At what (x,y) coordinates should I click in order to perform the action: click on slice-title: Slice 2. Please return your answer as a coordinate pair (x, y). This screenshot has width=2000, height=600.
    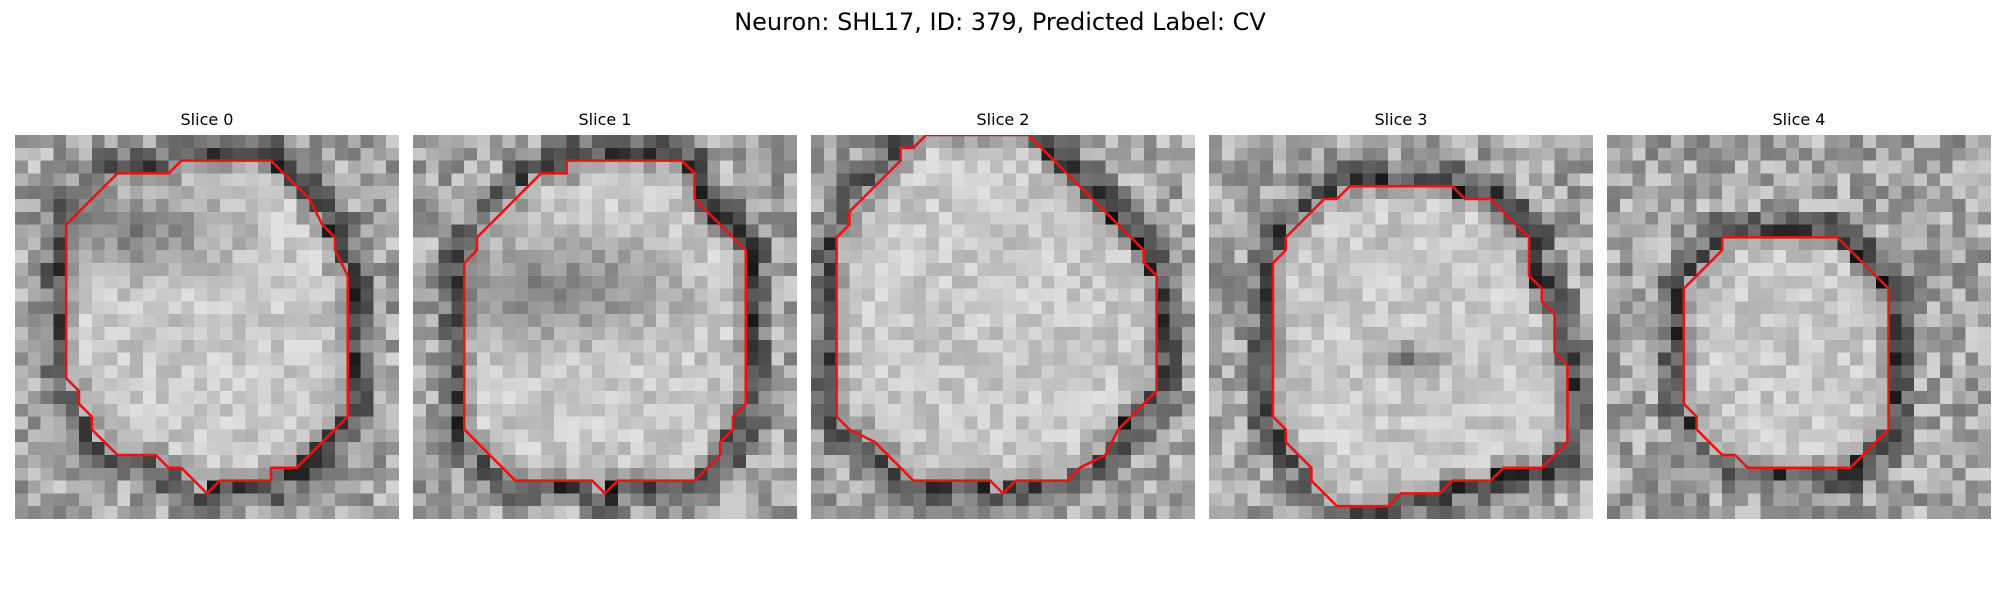
    Looking at the image, I should click on (1003, 119).